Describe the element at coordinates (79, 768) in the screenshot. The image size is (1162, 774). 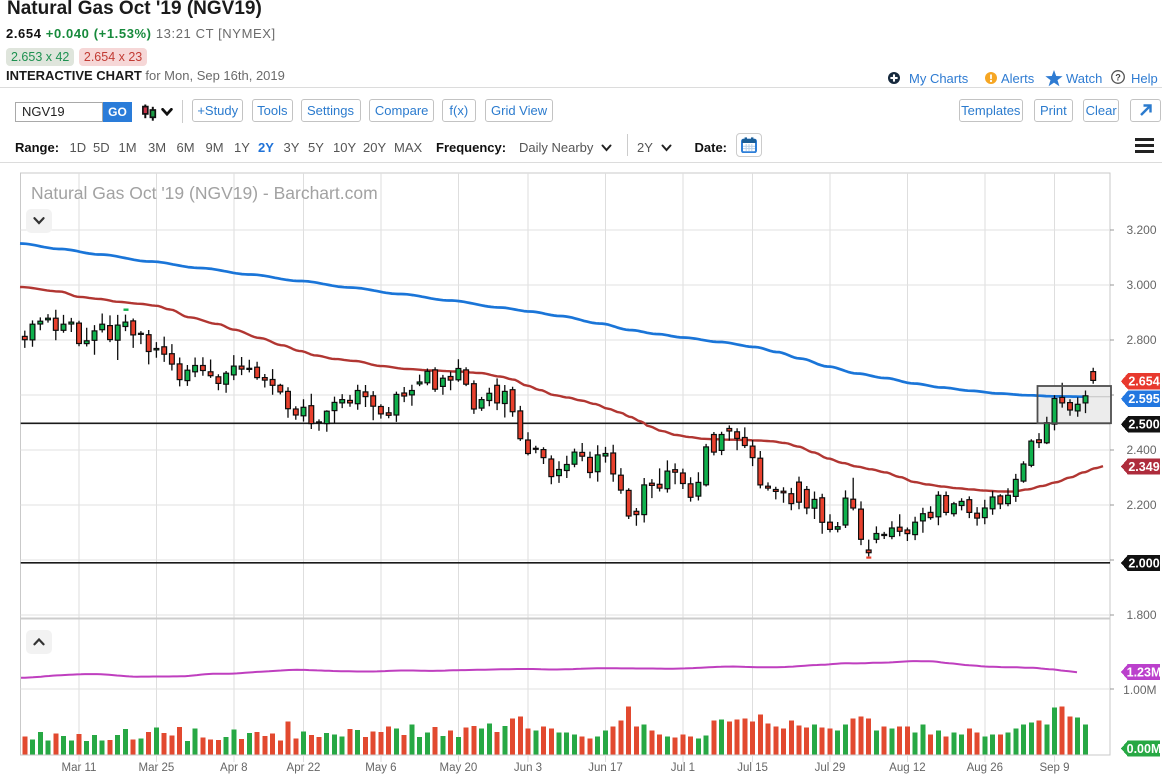
I see `svg-text: Mar 11` at that location.